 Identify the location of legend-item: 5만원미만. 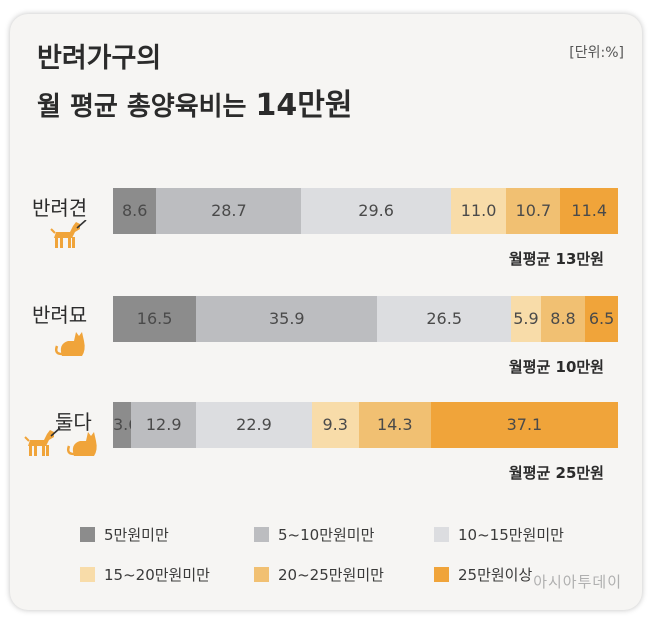
(124, 534).